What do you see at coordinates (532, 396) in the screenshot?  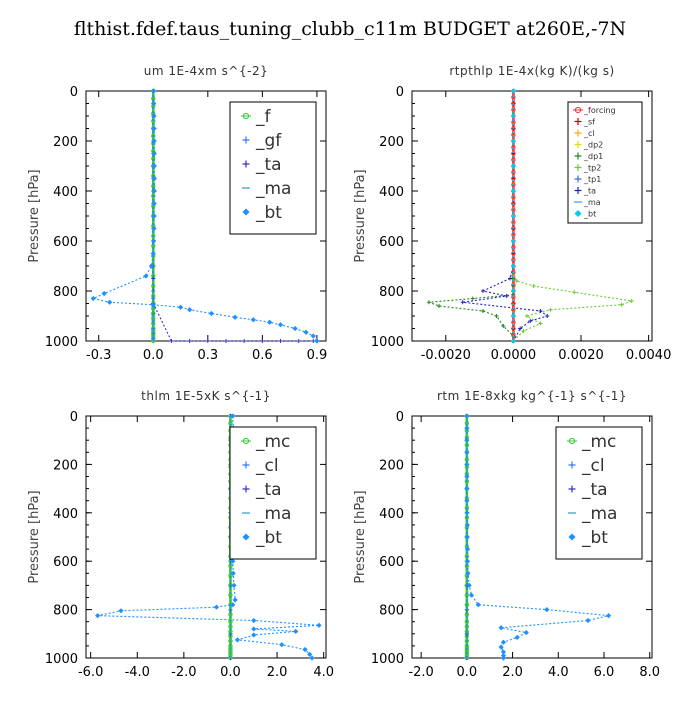 I see `chart-title: rtm 1E-8xkg kg^{-1} s^{-1}` at bounding box center [532, 396].